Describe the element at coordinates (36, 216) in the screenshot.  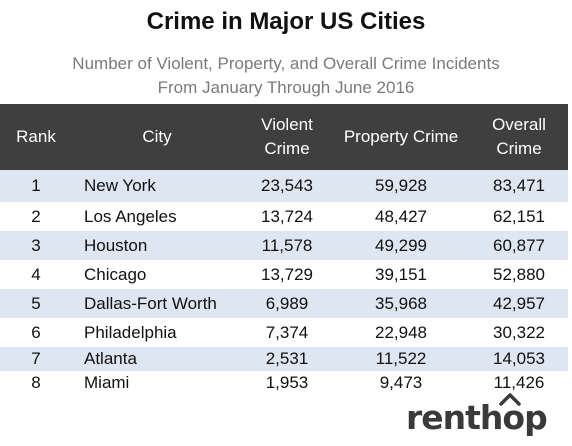
I see `cell-rank: 2` at that location.